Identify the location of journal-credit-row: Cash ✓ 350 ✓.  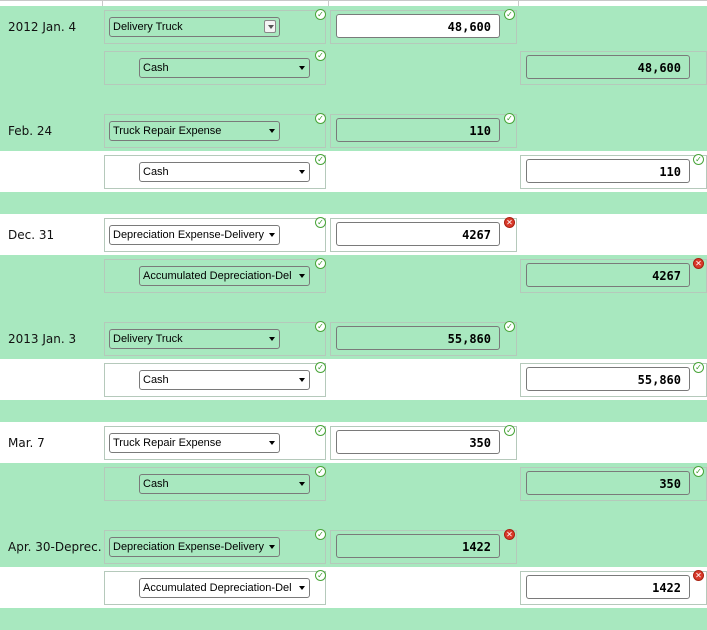
(353, 483).